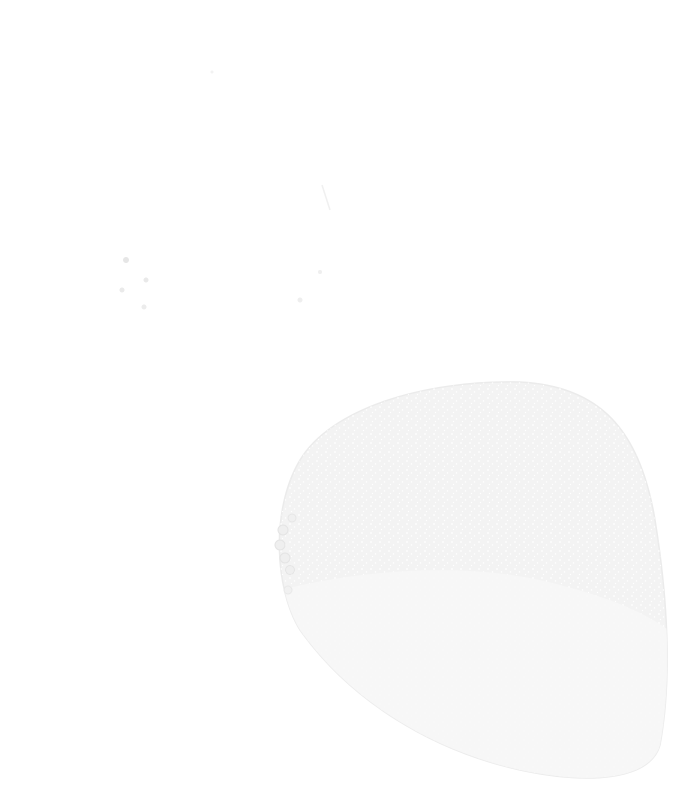 This screenshot has height=800, width=700. I want to click on blob-edge-bubbles, so click(285, 554).